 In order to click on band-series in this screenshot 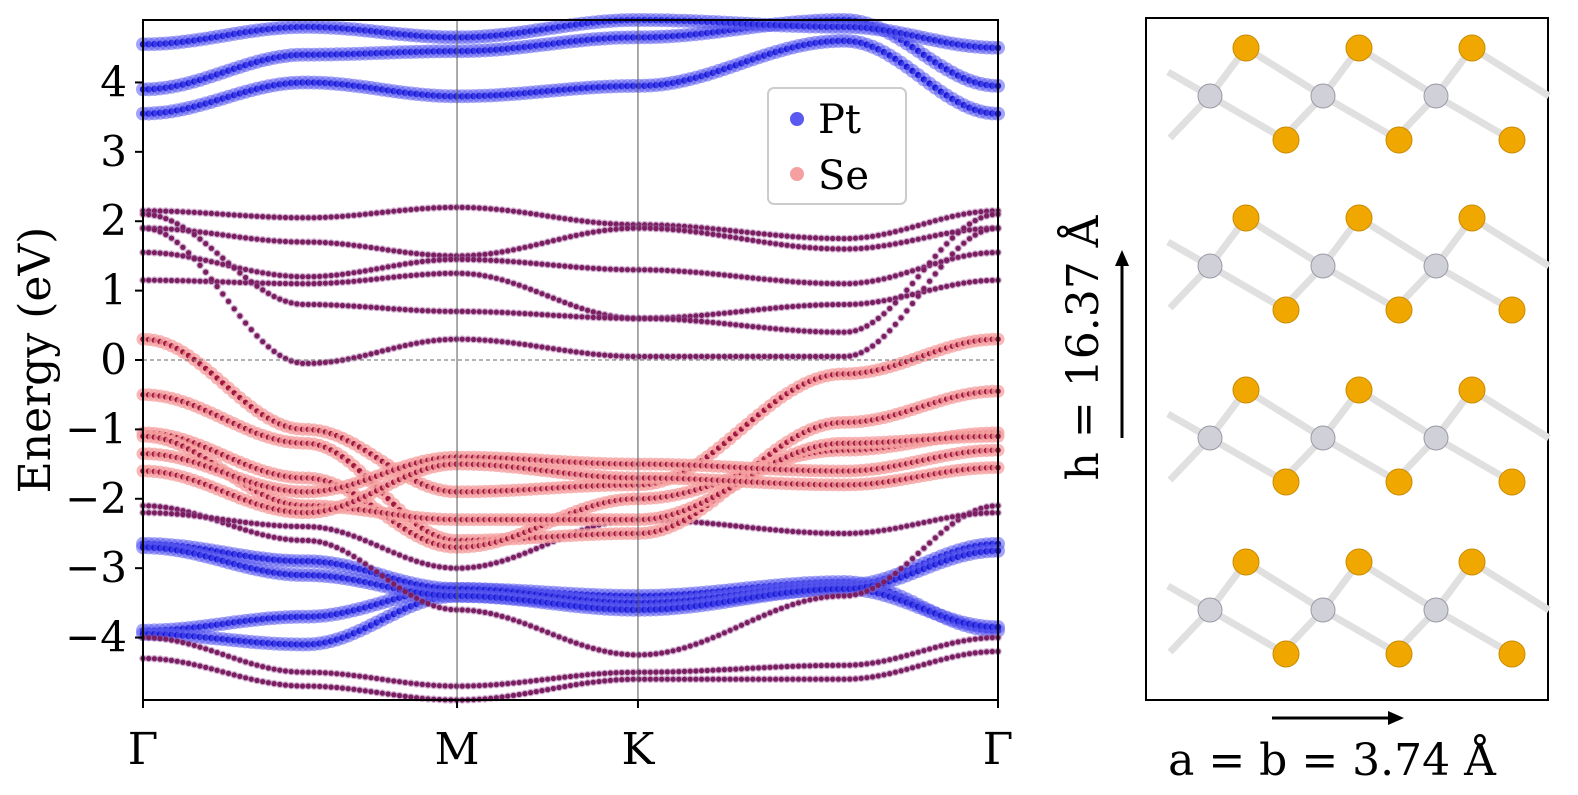, I will do `click(570, 578)`.